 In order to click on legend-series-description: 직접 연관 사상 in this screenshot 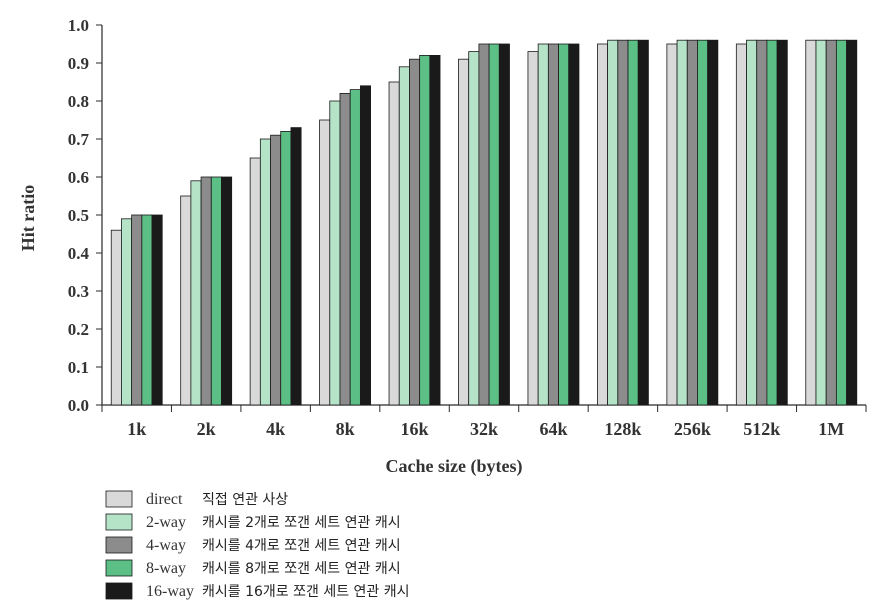, I will do `click(245, 500)`.